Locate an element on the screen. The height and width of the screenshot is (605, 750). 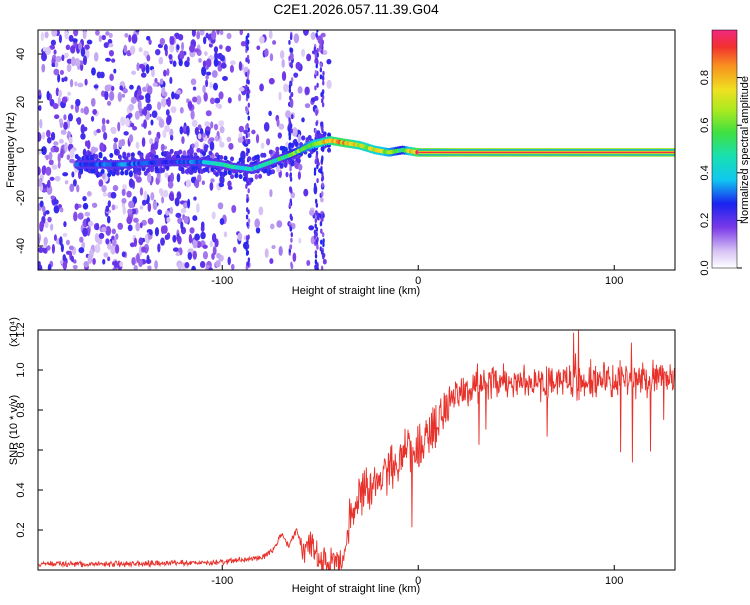
colorbar-tick-label: 0.2 is located at coordinates (705, 220).